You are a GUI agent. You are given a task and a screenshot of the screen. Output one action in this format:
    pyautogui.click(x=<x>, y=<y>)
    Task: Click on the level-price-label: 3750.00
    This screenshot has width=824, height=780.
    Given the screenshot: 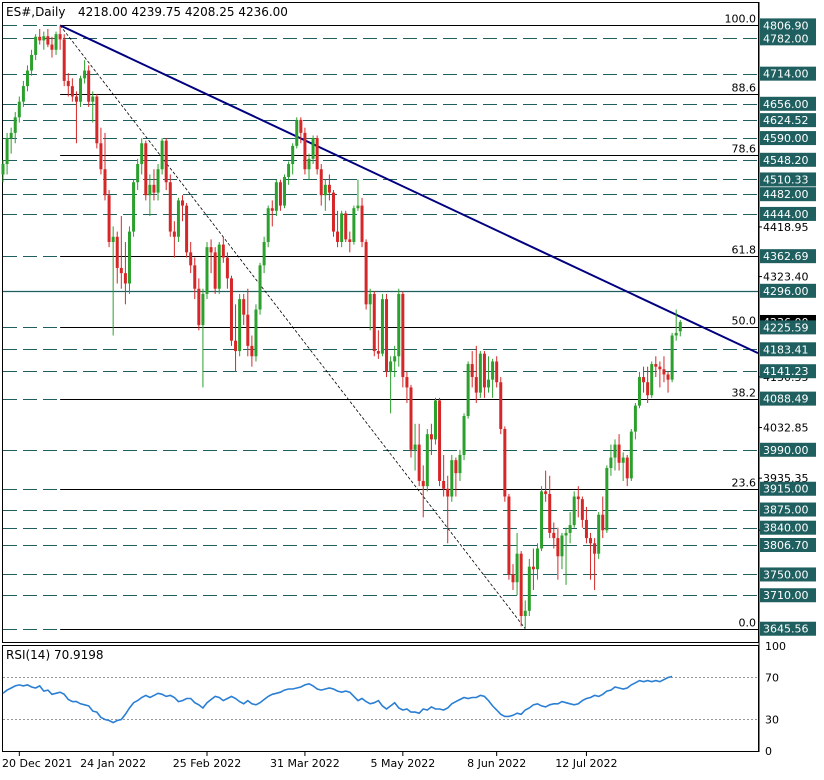 What is the action you would take?
    pyautogui.click(x=788, y=574)
    